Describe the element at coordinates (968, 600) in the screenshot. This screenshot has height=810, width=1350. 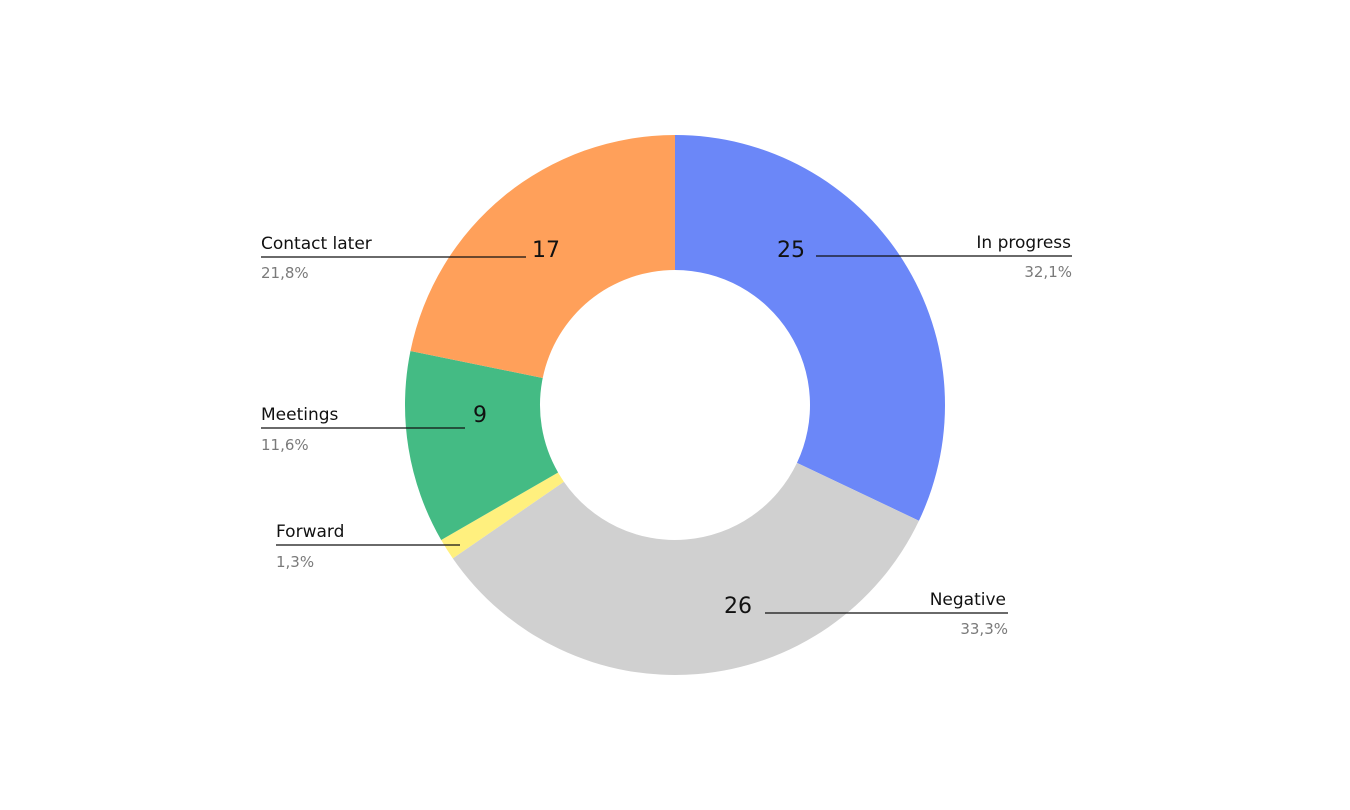
I see `slice-label-negative: Negative` at that location.